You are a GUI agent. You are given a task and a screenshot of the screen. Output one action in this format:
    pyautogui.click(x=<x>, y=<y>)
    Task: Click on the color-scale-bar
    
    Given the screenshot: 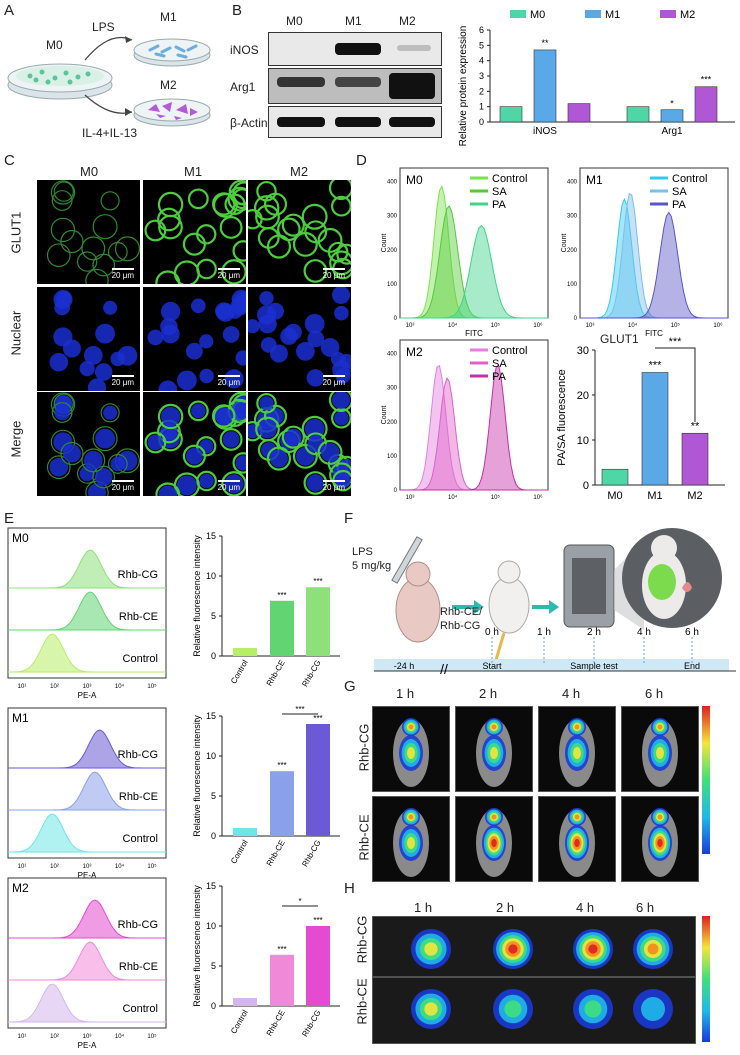 What is the action you would take?
    pyautogui.click(x=706, y=780)
    